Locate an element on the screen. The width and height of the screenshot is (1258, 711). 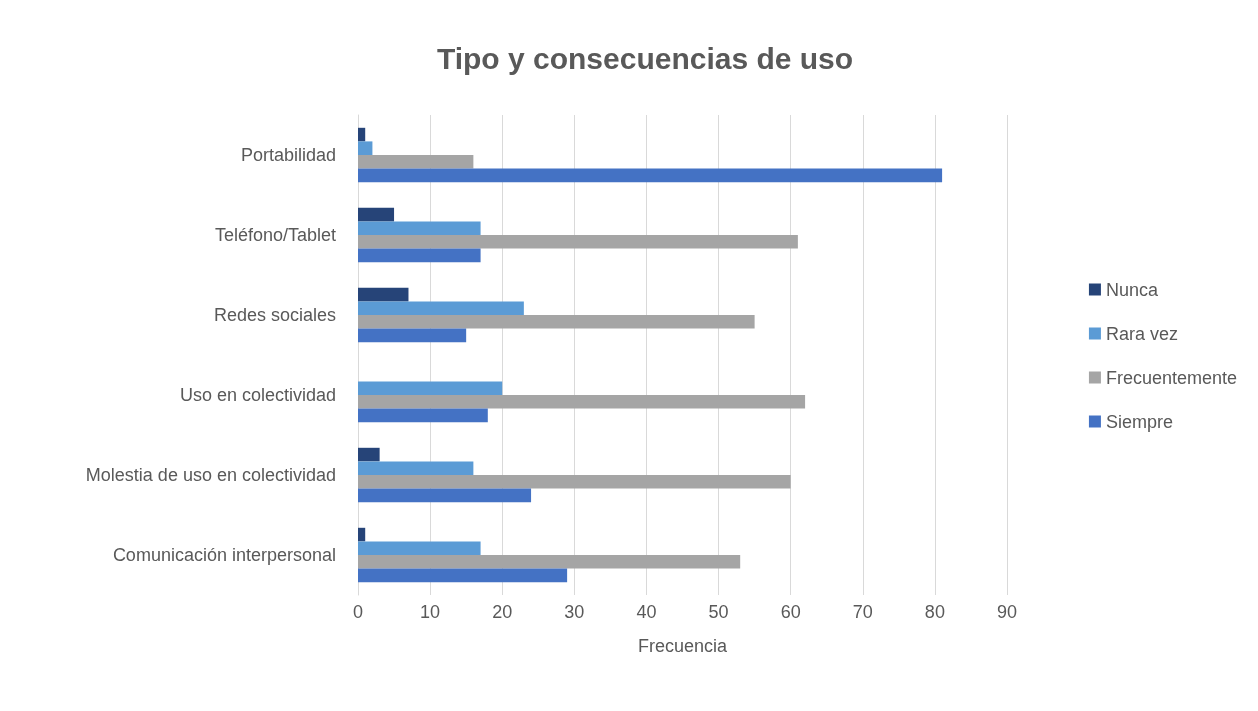
x-axis-title: Frecuencia is located at coordinates (683, 646).